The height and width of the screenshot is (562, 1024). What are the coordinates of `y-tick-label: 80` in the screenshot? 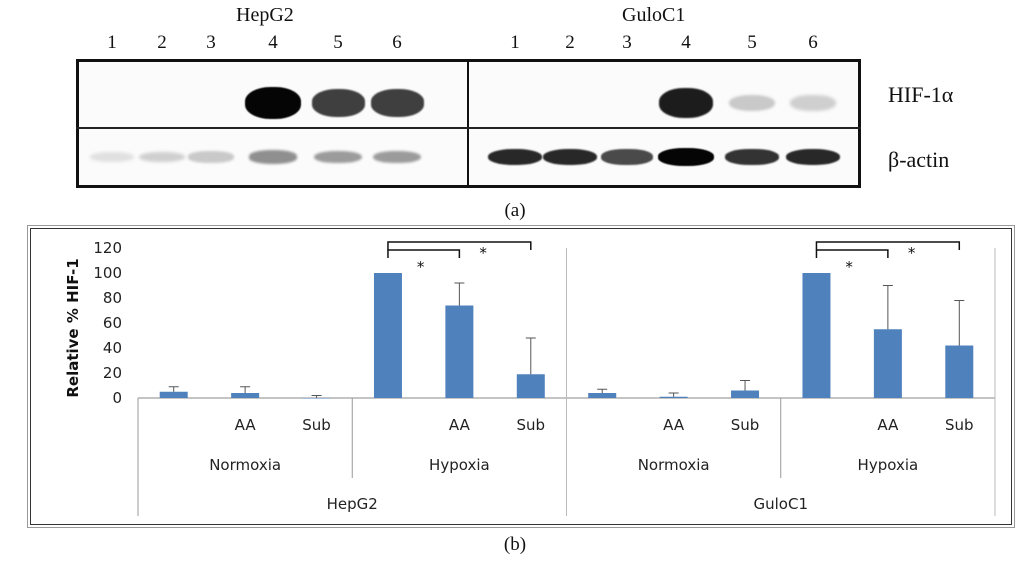 It's located at (112, 298).